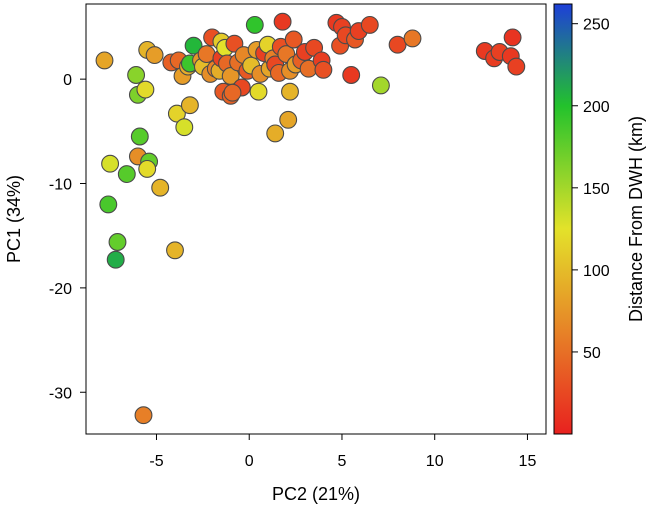  What do you see at coordinates (14, 219) in the screenshot?
I see `y-axis-title: PC1 (34%)` at bounding box center [14, 219].